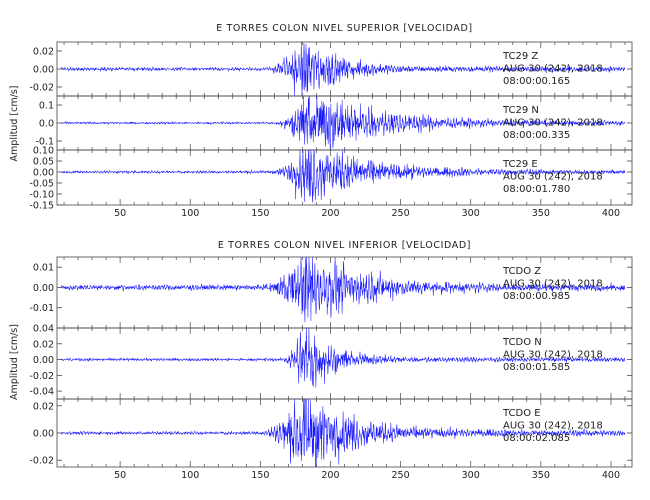 The image size is (650, 500). Describe the element at coordinates (536, 296) in the screenshot. I see `station-label-line3: 08:00:00.985` at that location.